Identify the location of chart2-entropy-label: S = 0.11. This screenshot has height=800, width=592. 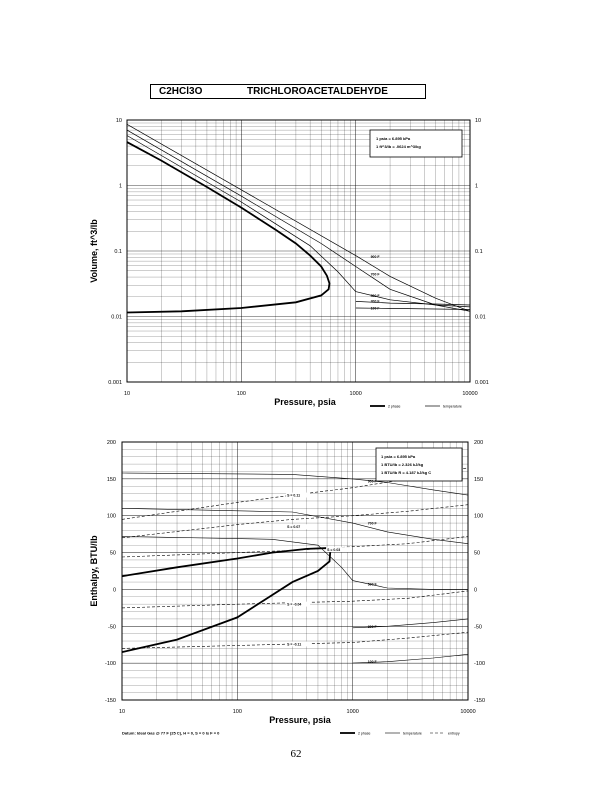
(293, 496).